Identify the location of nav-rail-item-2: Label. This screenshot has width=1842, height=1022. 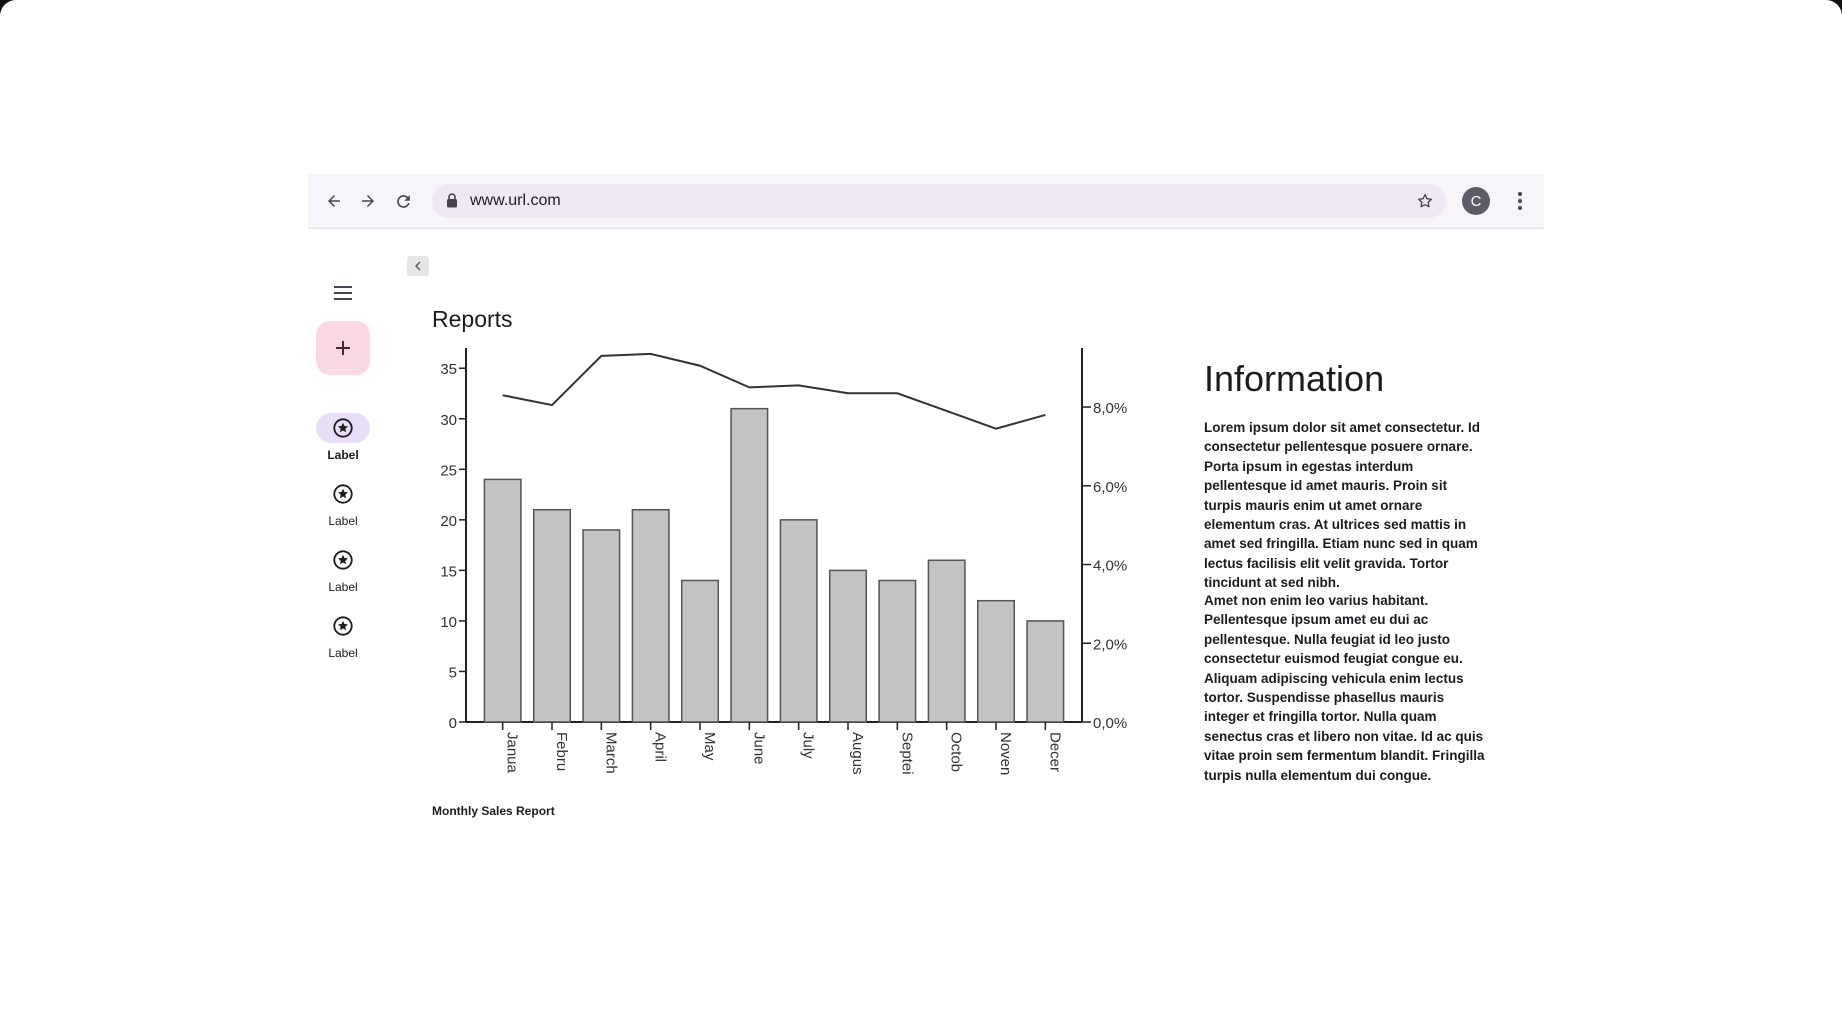
(343, 507).